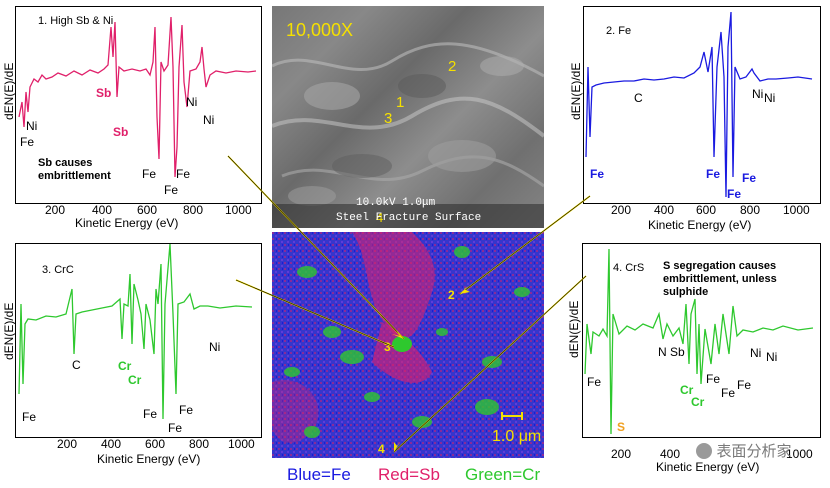 Image resolution: width=830 pixels, height=488 pixels. I want to click on spectrum-panel-3: 3. CrC C Fe Cr Cr Fe Fe Fe Ni, so click(138, 340).